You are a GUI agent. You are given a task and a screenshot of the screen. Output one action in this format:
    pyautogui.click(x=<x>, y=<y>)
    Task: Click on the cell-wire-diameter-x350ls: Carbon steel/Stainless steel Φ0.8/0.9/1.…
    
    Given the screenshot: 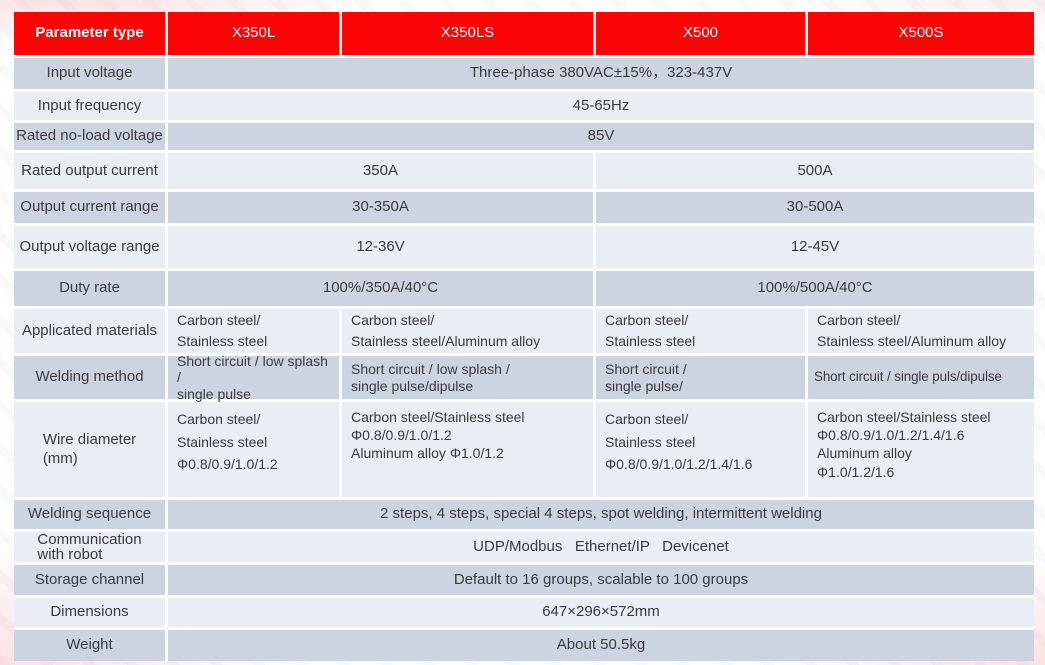 What is the action you would take?
    pyautogui.click(x=467, y=449)
    